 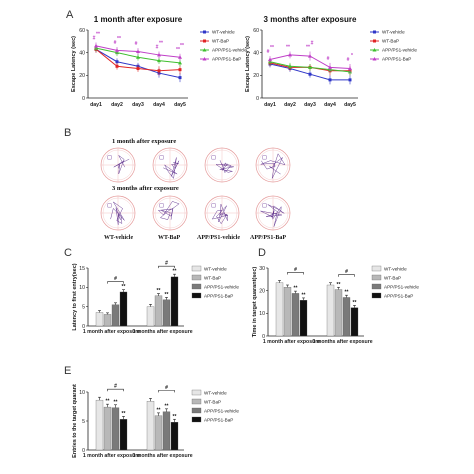 What do you see at coordinates (117, 105) in the screenshot?
I see `x-tick-label: day2` at bounding box center [117, 105].